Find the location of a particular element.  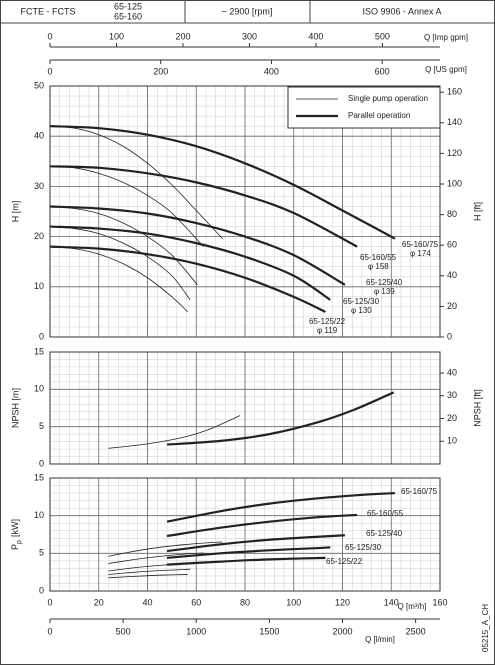

x-tick-label: 100 is located at coordinates (293, 602).